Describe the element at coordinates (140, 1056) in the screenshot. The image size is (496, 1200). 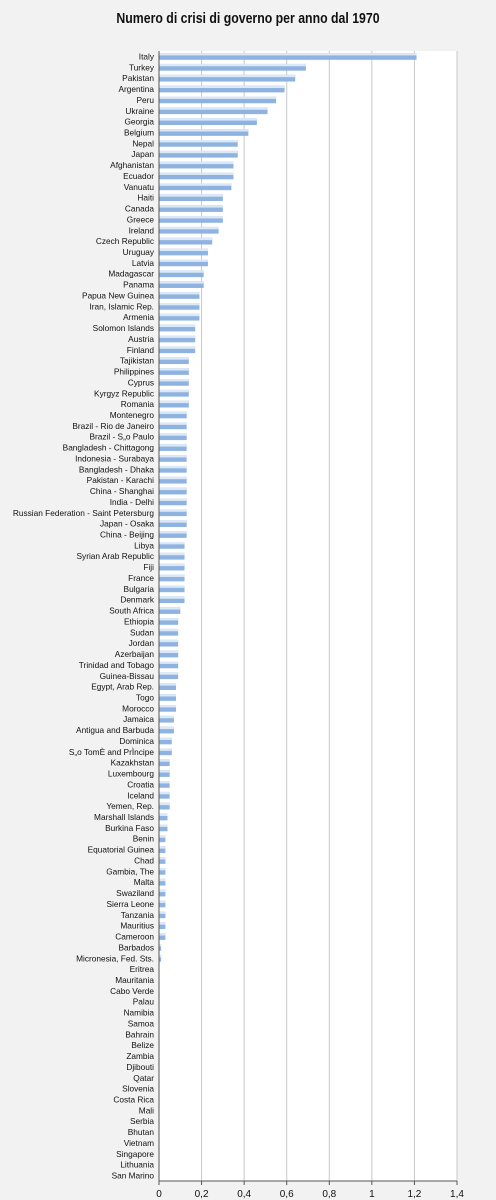
I see `category-label: Zambia` at that location.